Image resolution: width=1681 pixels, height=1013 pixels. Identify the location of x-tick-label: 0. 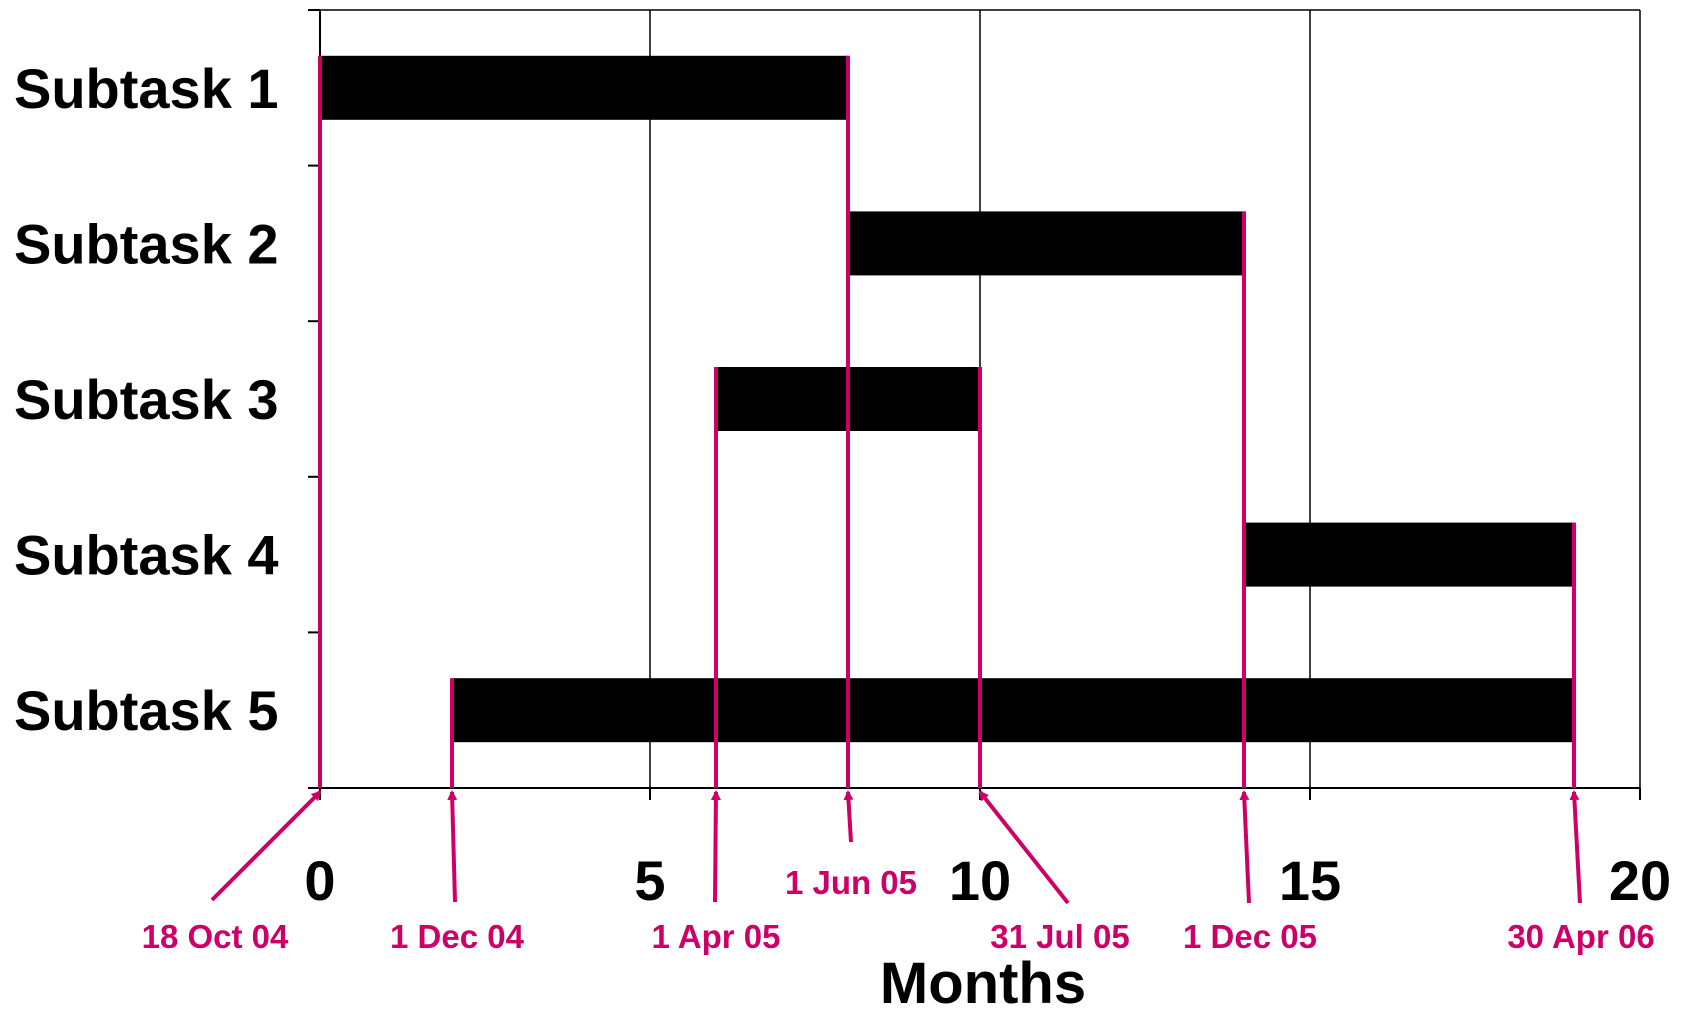
(319, 880).